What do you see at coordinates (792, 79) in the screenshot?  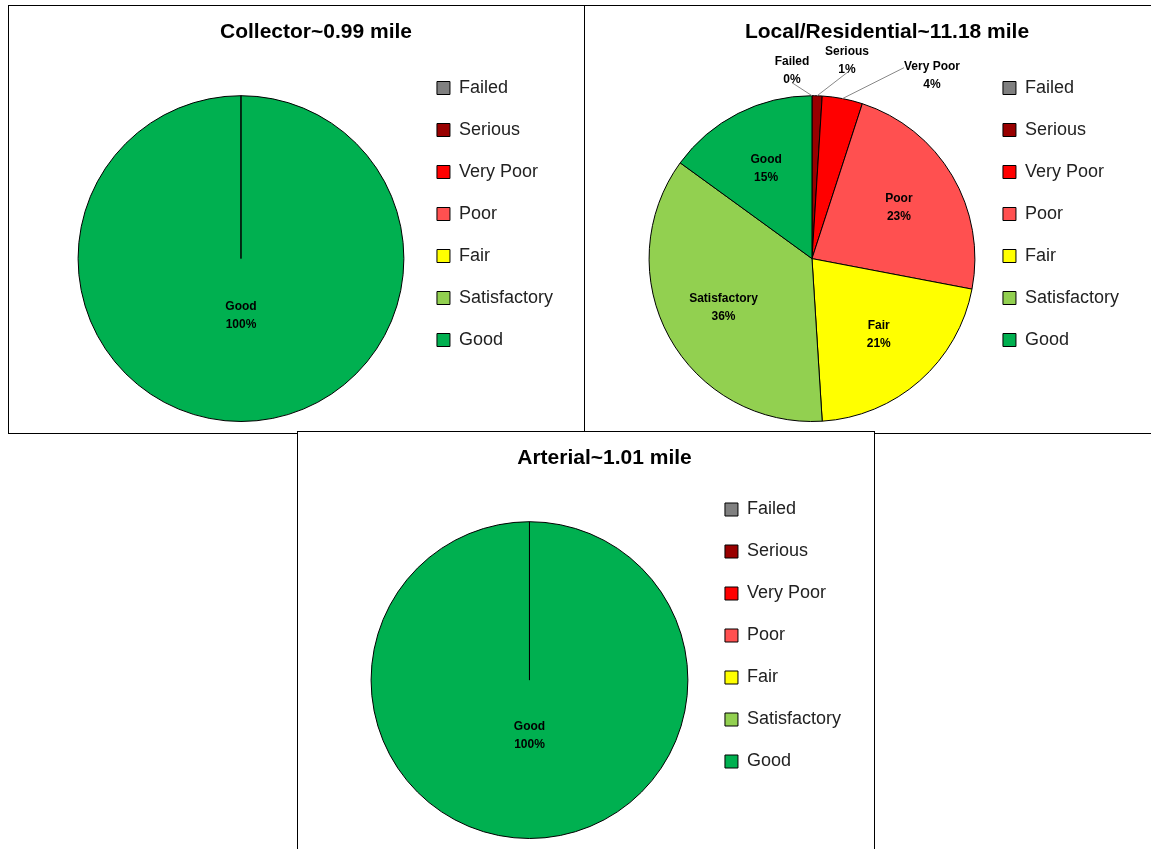 I see `text: 0%` at bounding box center [792, 79].